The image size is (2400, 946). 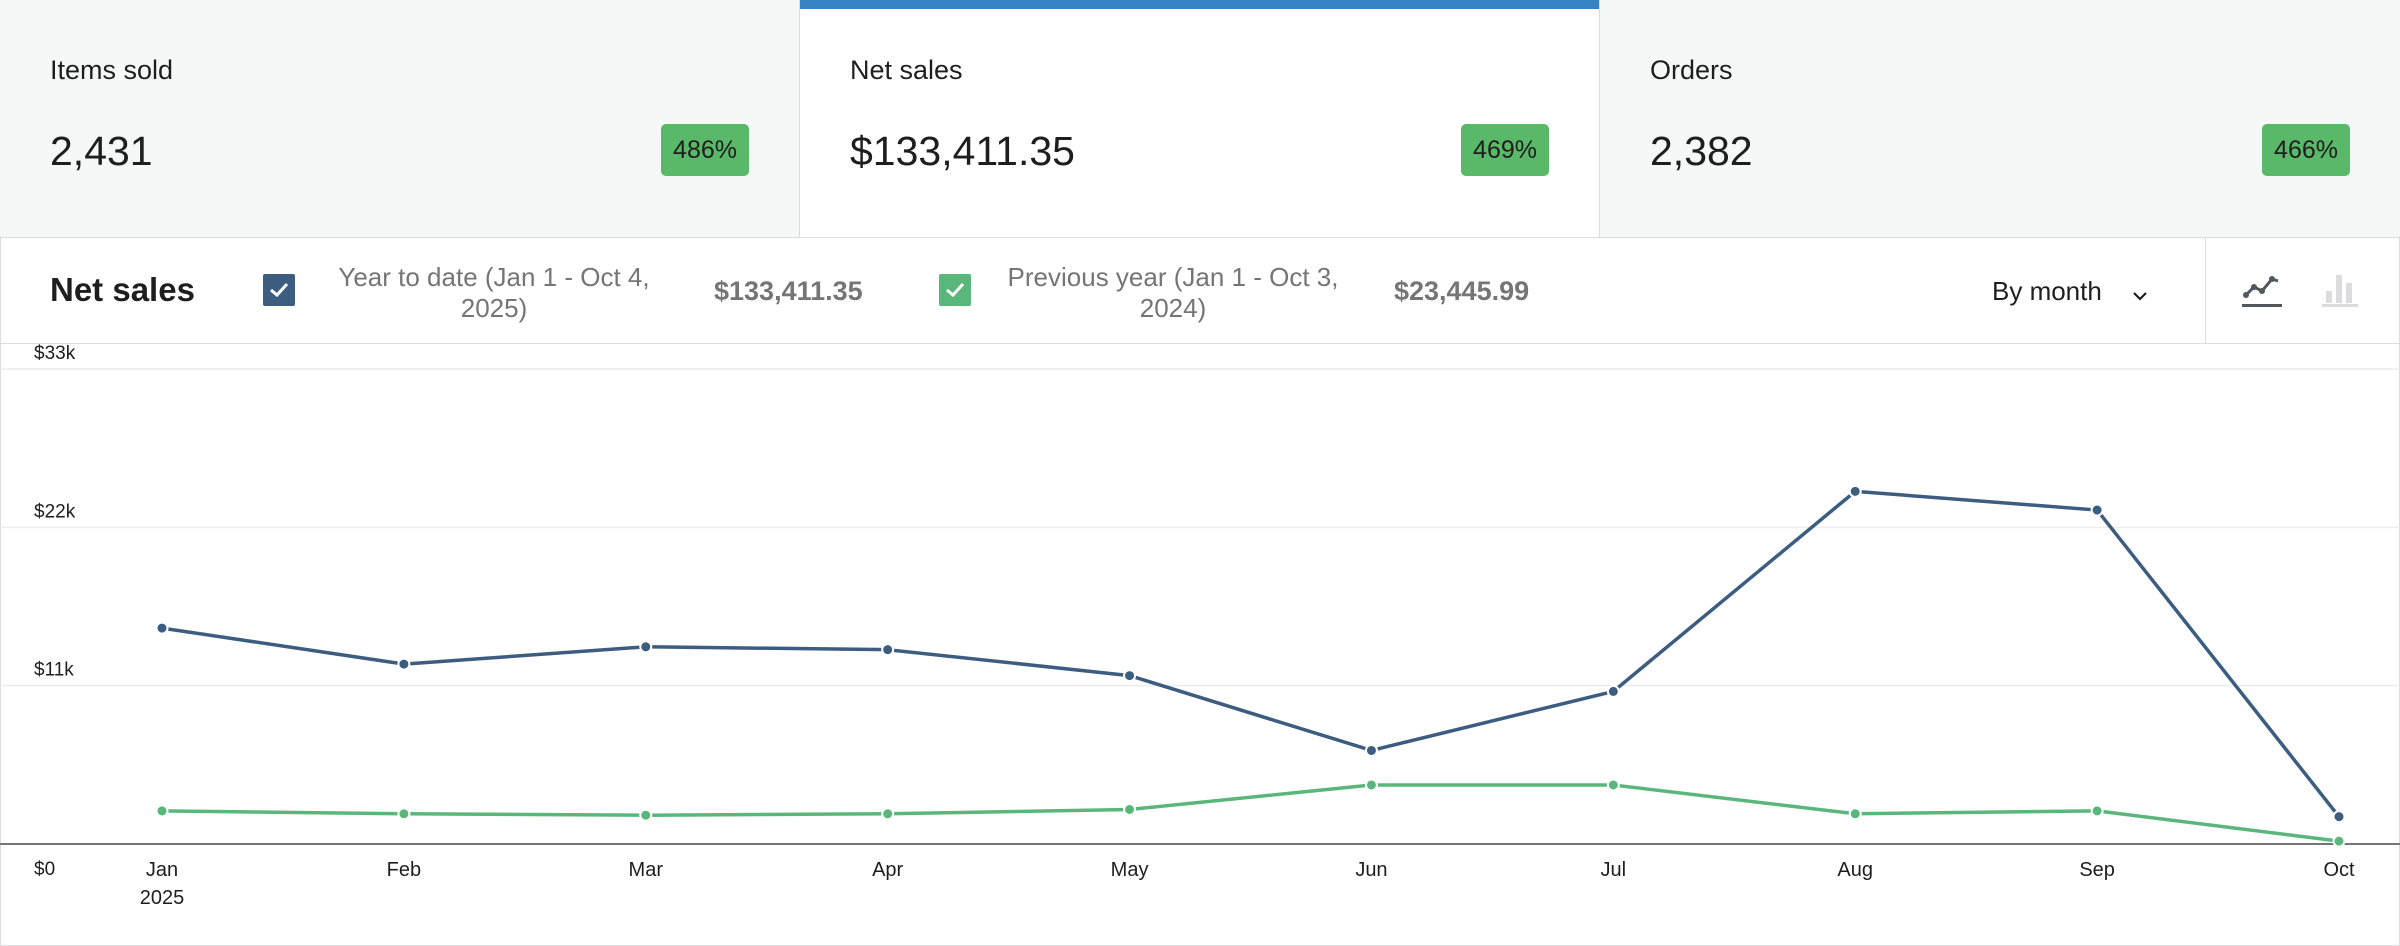 I want to click on checkbox-previous, so click(x=955, y=290).